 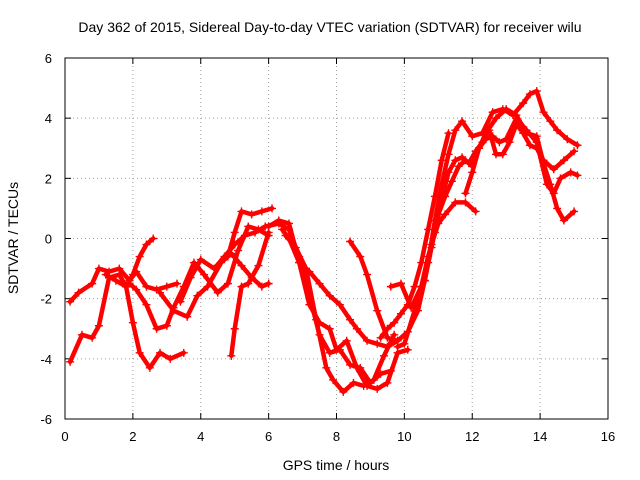 I want to click on y-tick-label: -6, so click(x=46, y=419).